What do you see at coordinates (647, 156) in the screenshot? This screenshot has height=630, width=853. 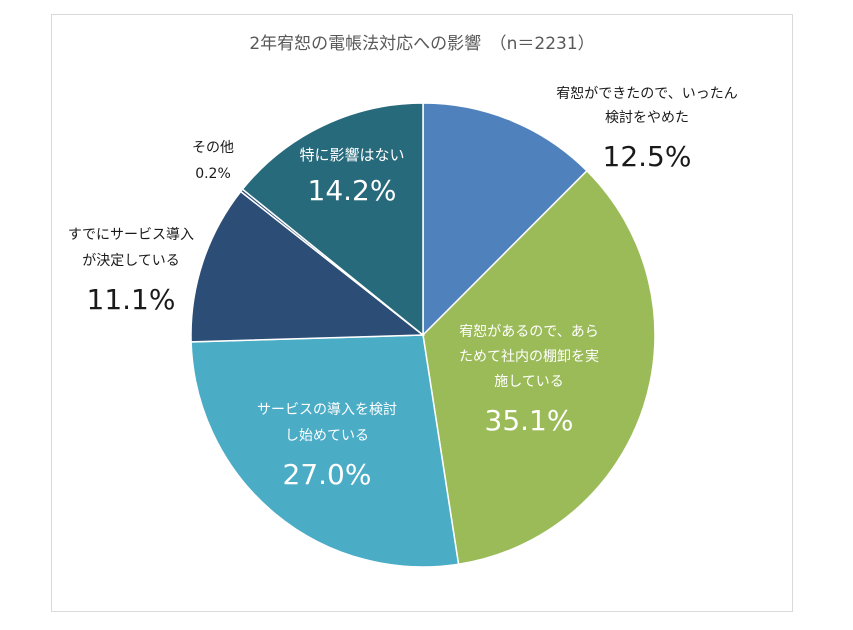 I see `slice-value-0: 12.5%` at bounding box center [647, 156].